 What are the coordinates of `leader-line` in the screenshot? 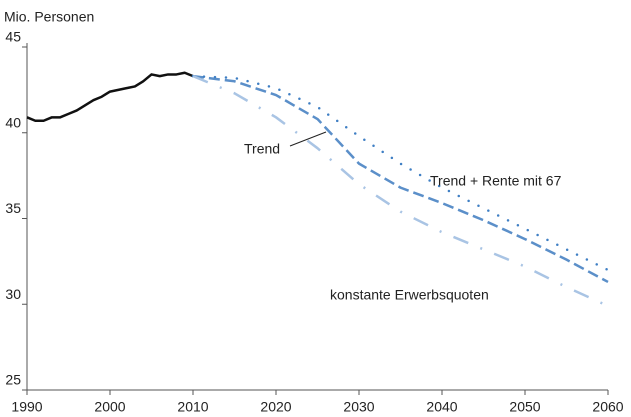 It's located at (308, 139).